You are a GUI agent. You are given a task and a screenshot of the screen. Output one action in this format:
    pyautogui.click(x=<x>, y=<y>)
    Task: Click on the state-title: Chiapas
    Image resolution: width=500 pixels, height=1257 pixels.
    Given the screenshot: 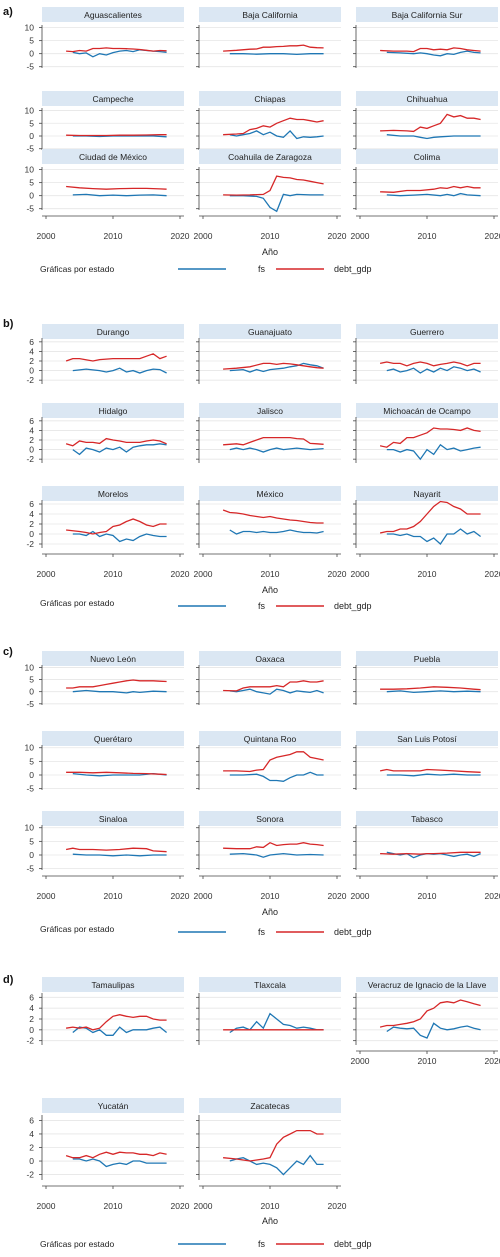 What is the action you would take?
    pyautogui.click(x=269, y=99)
    